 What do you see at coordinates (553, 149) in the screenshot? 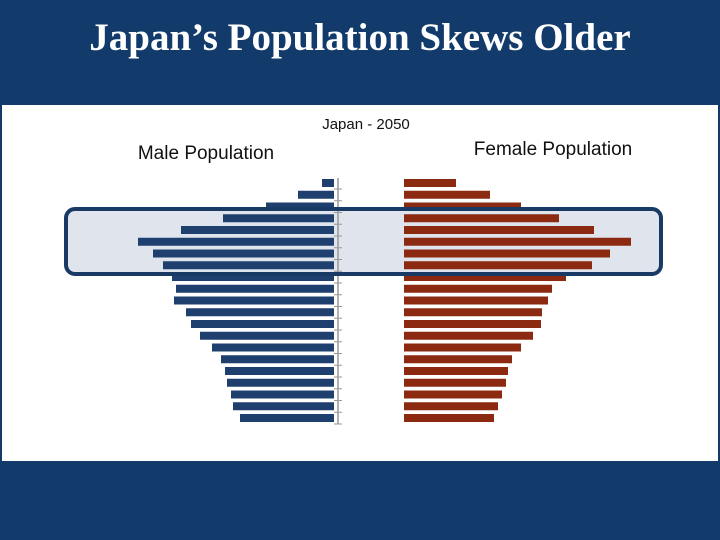
I see `legend-female: Female Population` at bounding box center [553, 149].